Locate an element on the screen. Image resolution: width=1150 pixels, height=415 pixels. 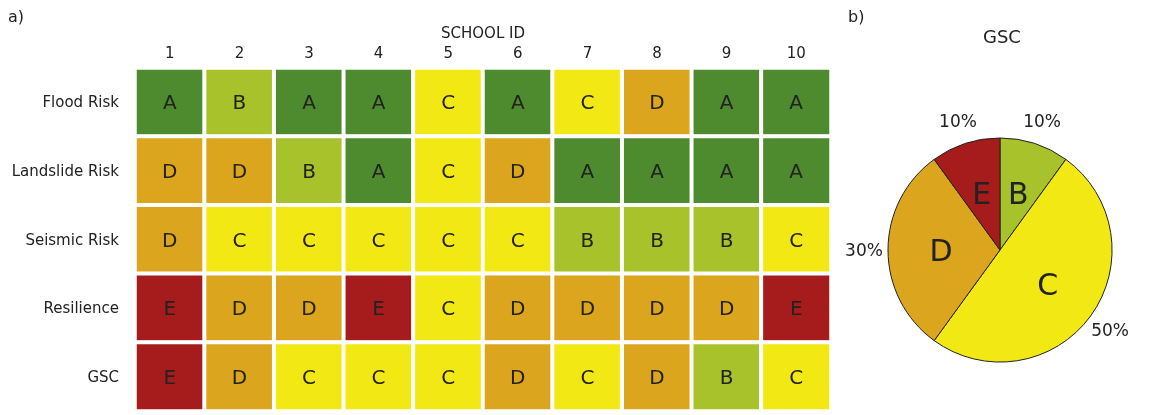
x-tick-label: 3 is located at coordinates (309, 52).